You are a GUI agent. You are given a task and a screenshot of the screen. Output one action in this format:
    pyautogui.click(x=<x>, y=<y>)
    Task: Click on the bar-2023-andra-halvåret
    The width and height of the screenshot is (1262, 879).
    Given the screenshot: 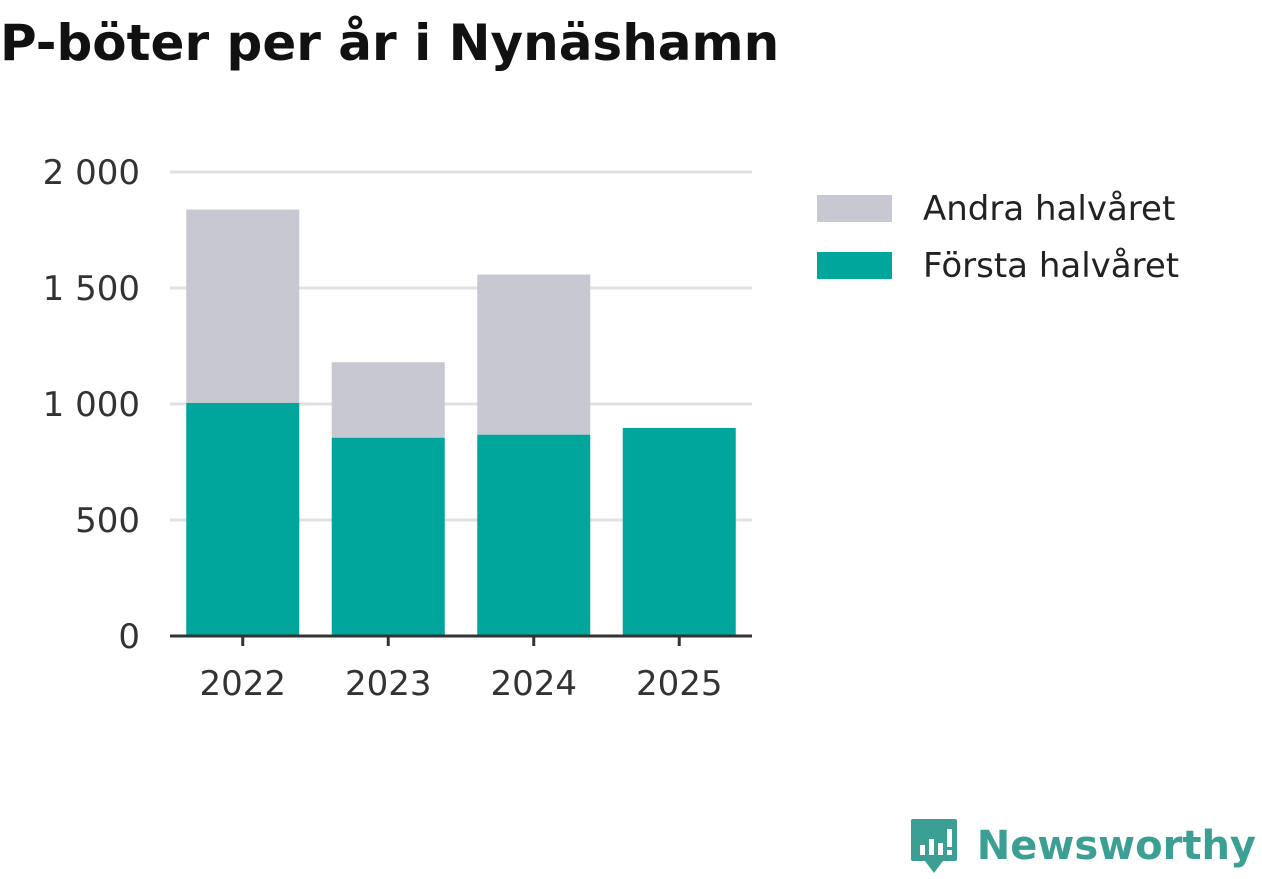 What is the action you would take?
    pyautogui.click(x=388, y=400)
    